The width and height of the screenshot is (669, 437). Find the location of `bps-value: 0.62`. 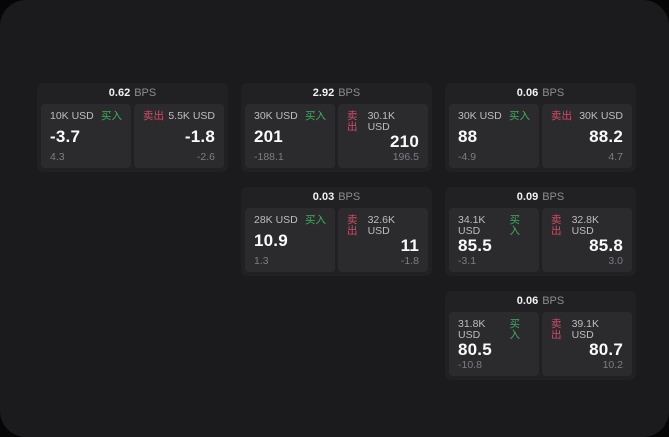

bps-value: 0.62 is located at coordinates (119, 93).